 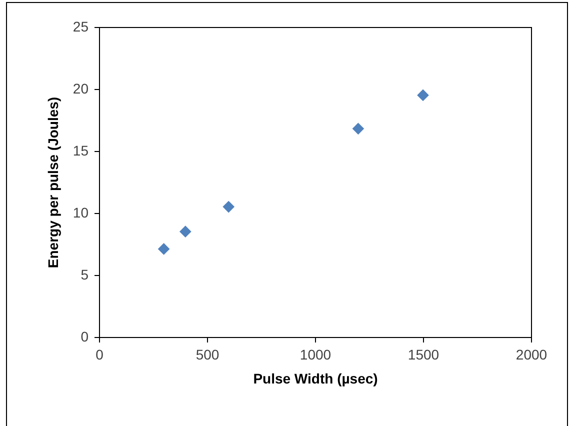 What do you see at coordinates (532, 354) in the screenshot?
I see `x-tick-label: 2000` at bounding box center [532, 354].